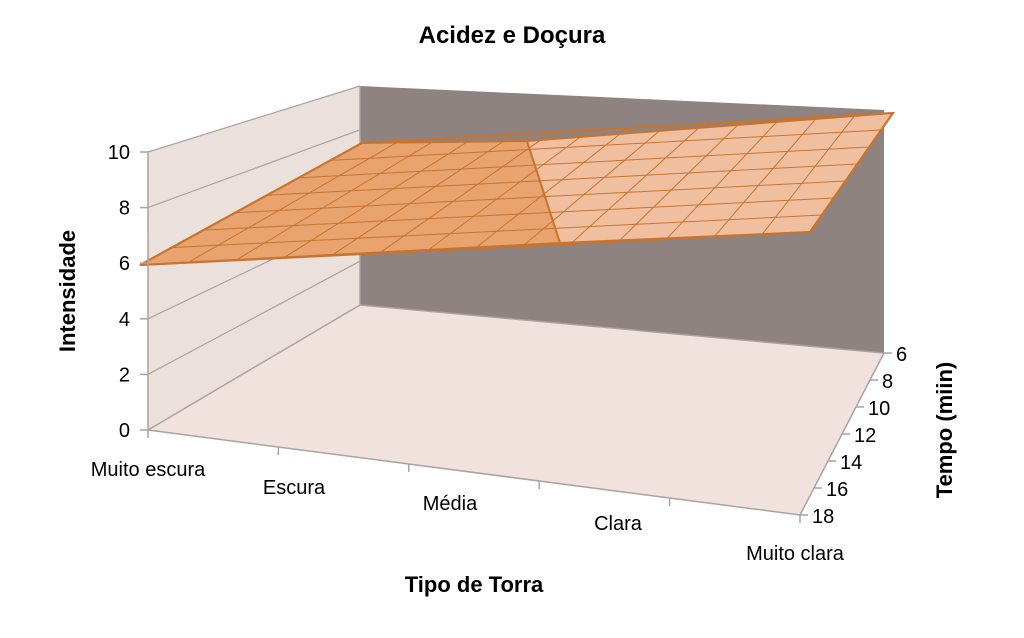 The height and width of the screenshot is (638, 1024). I want to click on z-axis-title: Tempo (miin), so click(944, 430).